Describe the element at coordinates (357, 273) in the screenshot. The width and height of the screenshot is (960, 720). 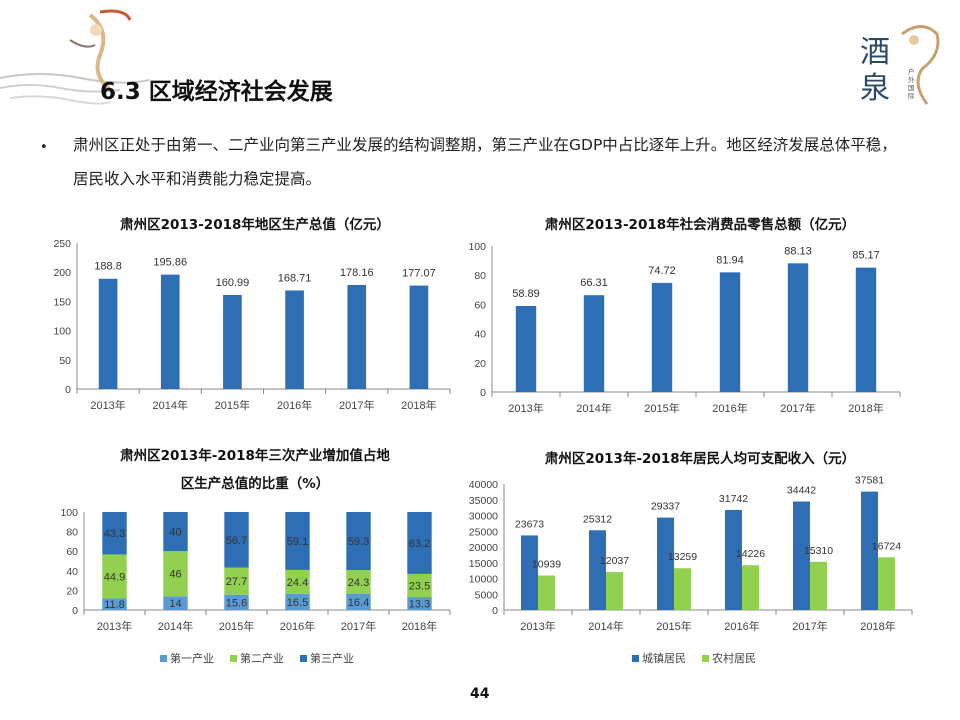
I see `chart1-data-label: 178.16` at that location.